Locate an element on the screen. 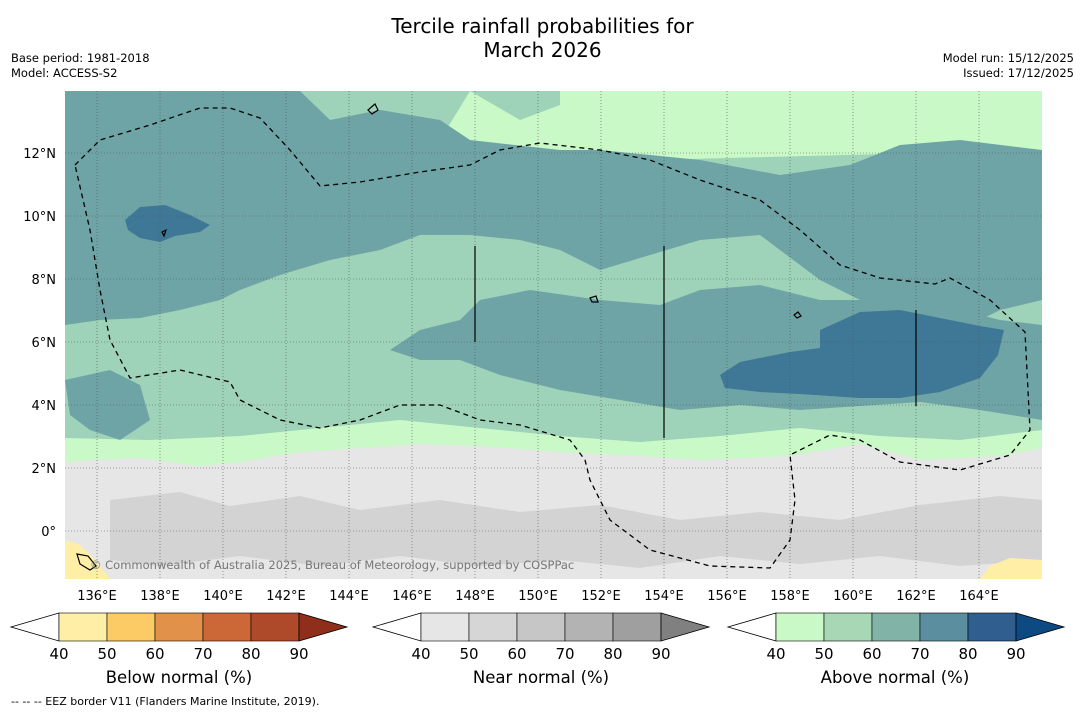 Image resolution: width=1085 pixels, height=713 pixels. lon-label: 158°E is located at coordinates (790, 596).